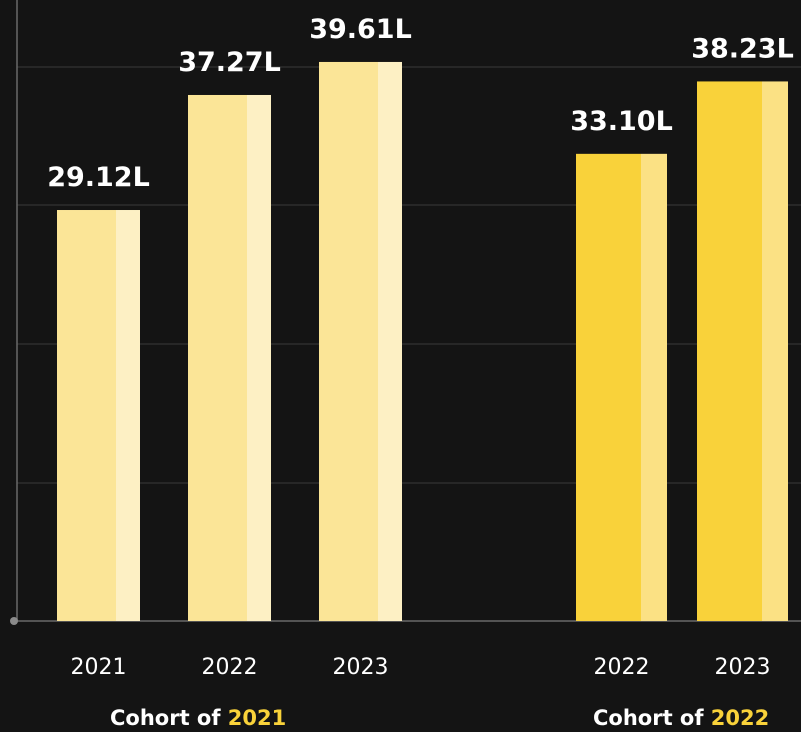  Describe the element at coordinates (229, 62) in the screenshot. I see `bar-value-label: 37.27L` at that location.